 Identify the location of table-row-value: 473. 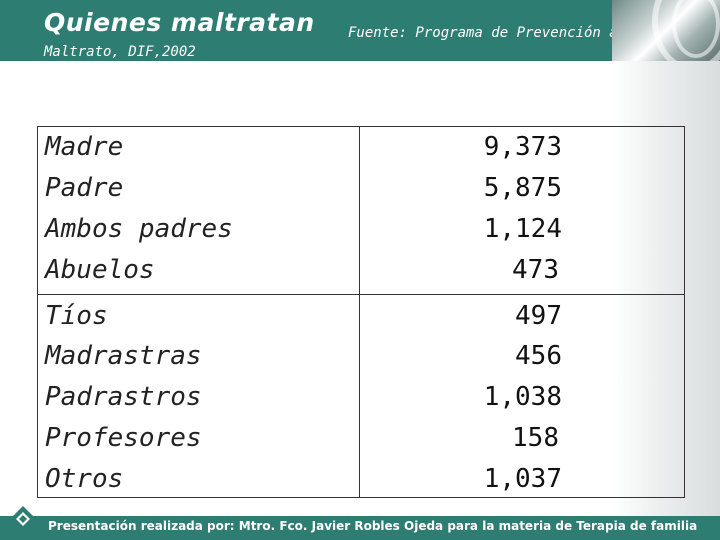
(535, 270).